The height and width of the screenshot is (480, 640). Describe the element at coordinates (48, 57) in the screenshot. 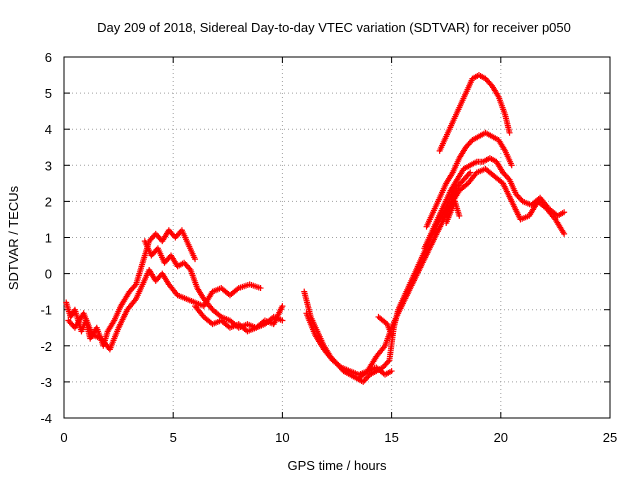

I see `y-tick-label: 6` at that location.